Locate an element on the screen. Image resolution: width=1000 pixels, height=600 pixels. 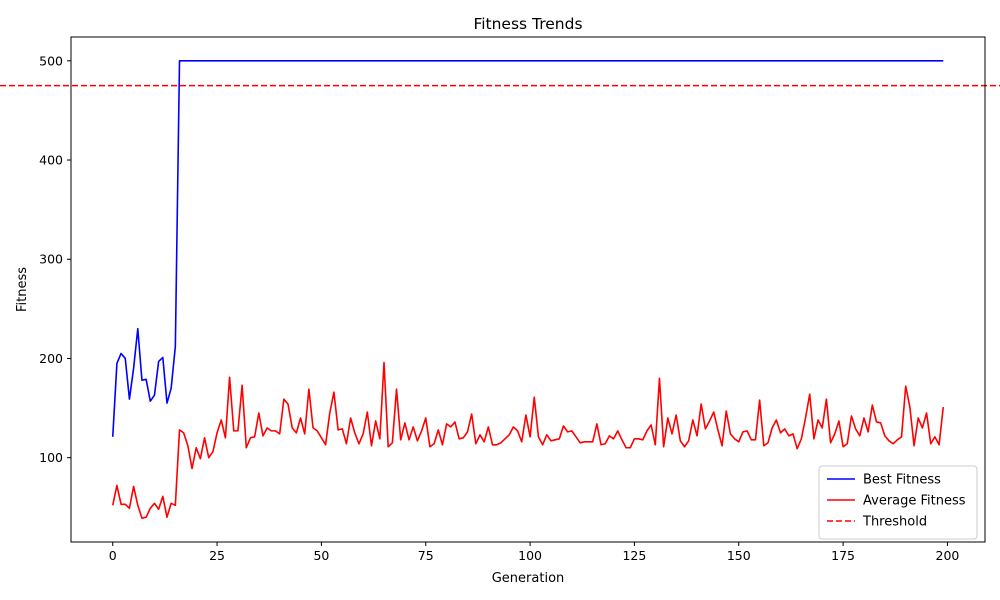
legend: Best Fitness Average Fitness Threshold is located at coordinates (898, 502).